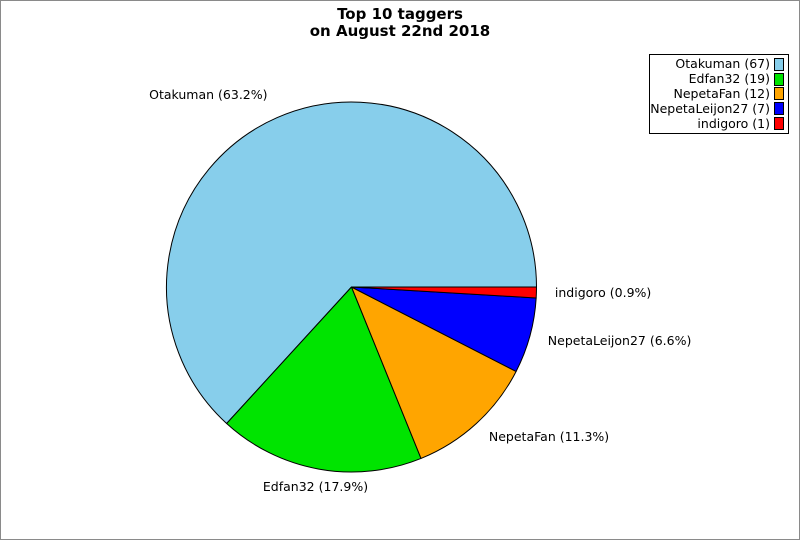 This screenshot has width=800, height=540. I want to click on slice-label-nepetaleijon27: NepetaLeijon27 (6.6%), so click(619, 340).